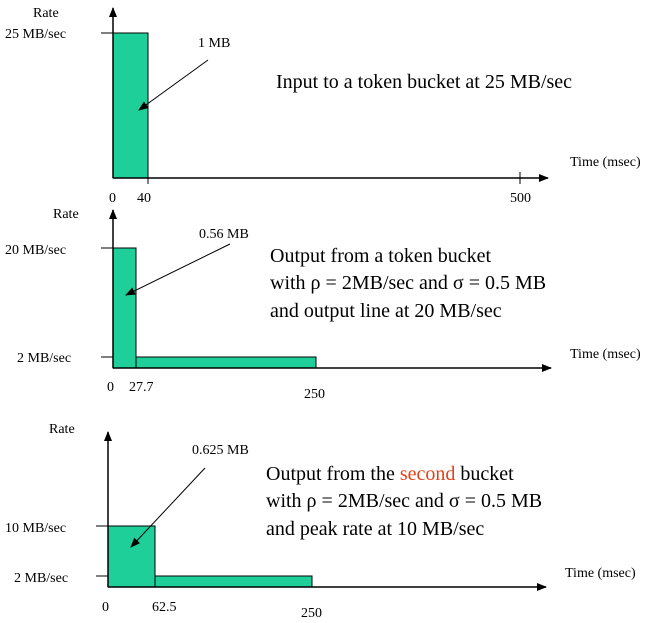  Describe the element at coordinates (375, 529) in the screenshot. I see `chart-caption-line3: and peak rate at 10 MB/sec` at that location.